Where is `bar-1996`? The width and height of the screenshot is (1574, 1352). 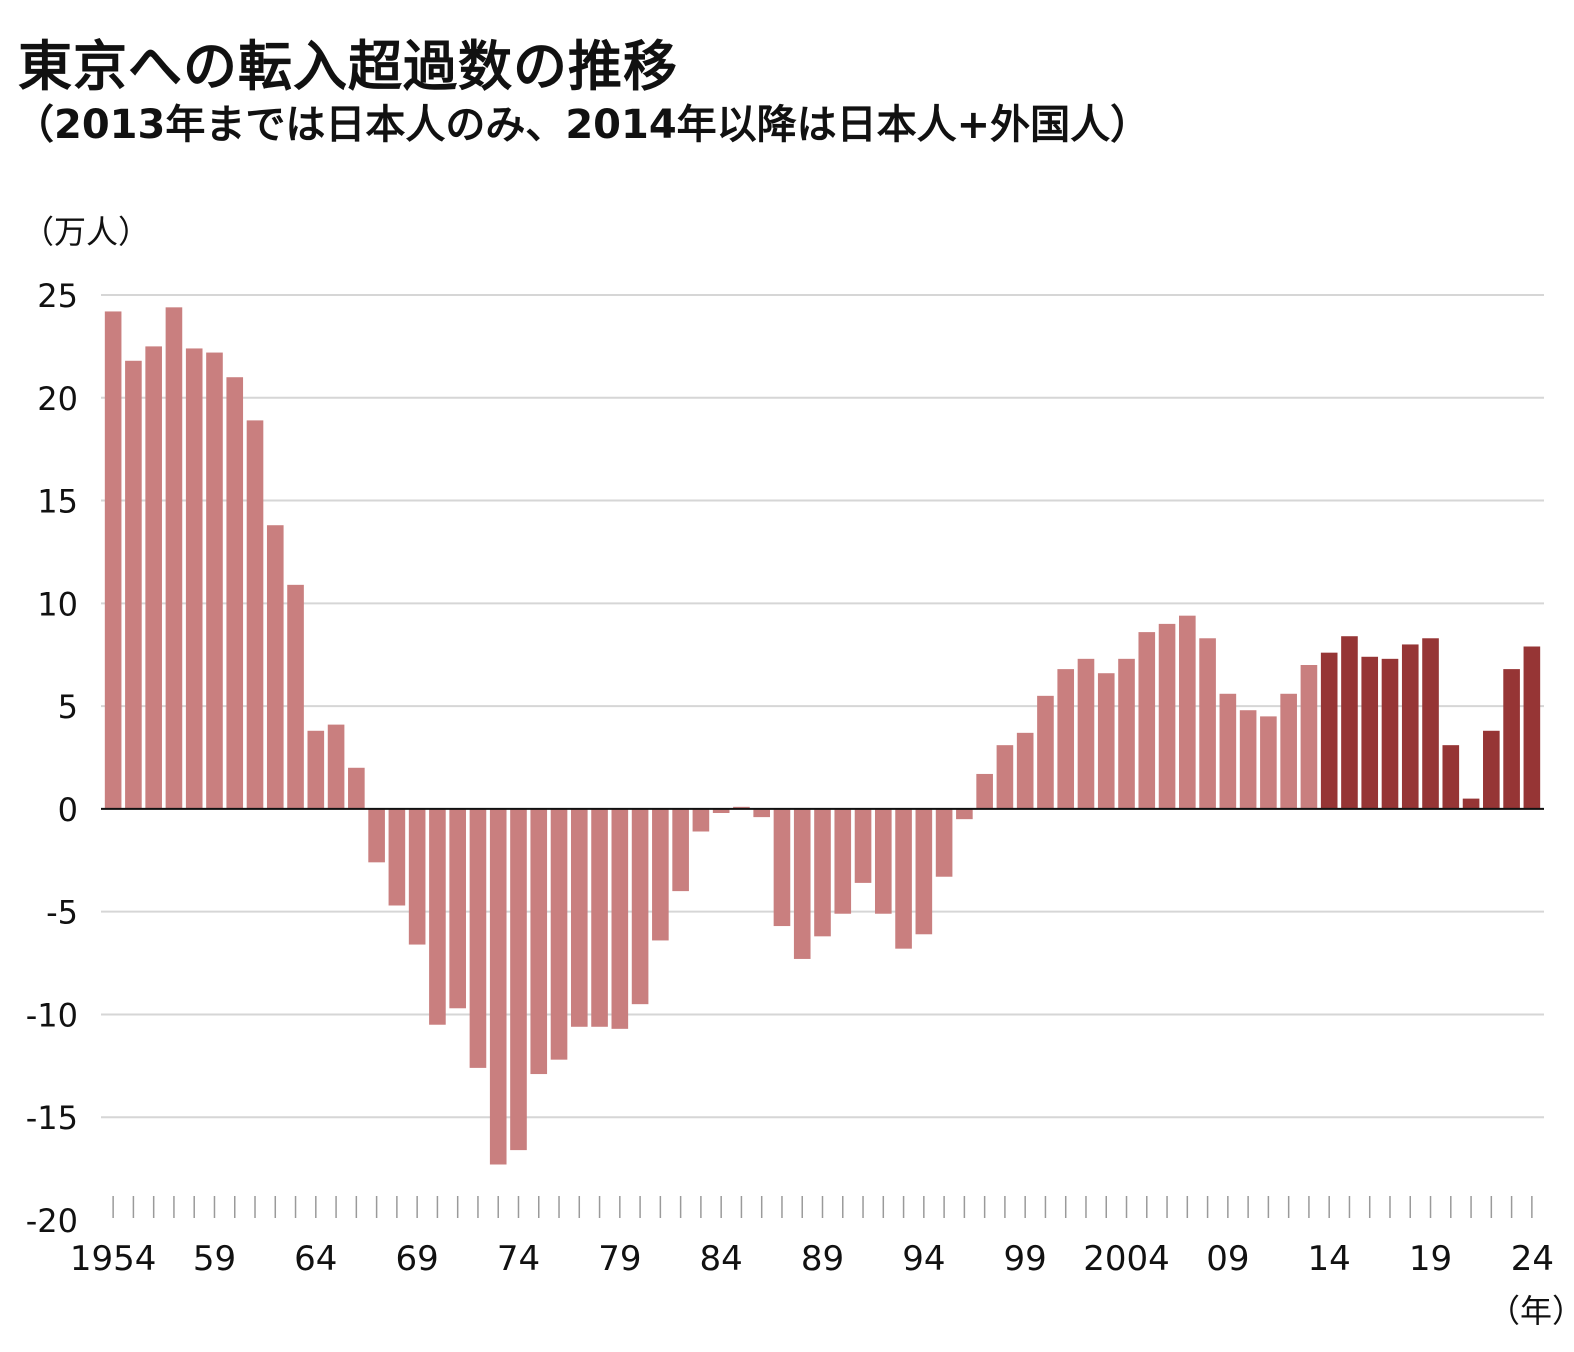
bar-1996 is located at coordinates (964, 814).